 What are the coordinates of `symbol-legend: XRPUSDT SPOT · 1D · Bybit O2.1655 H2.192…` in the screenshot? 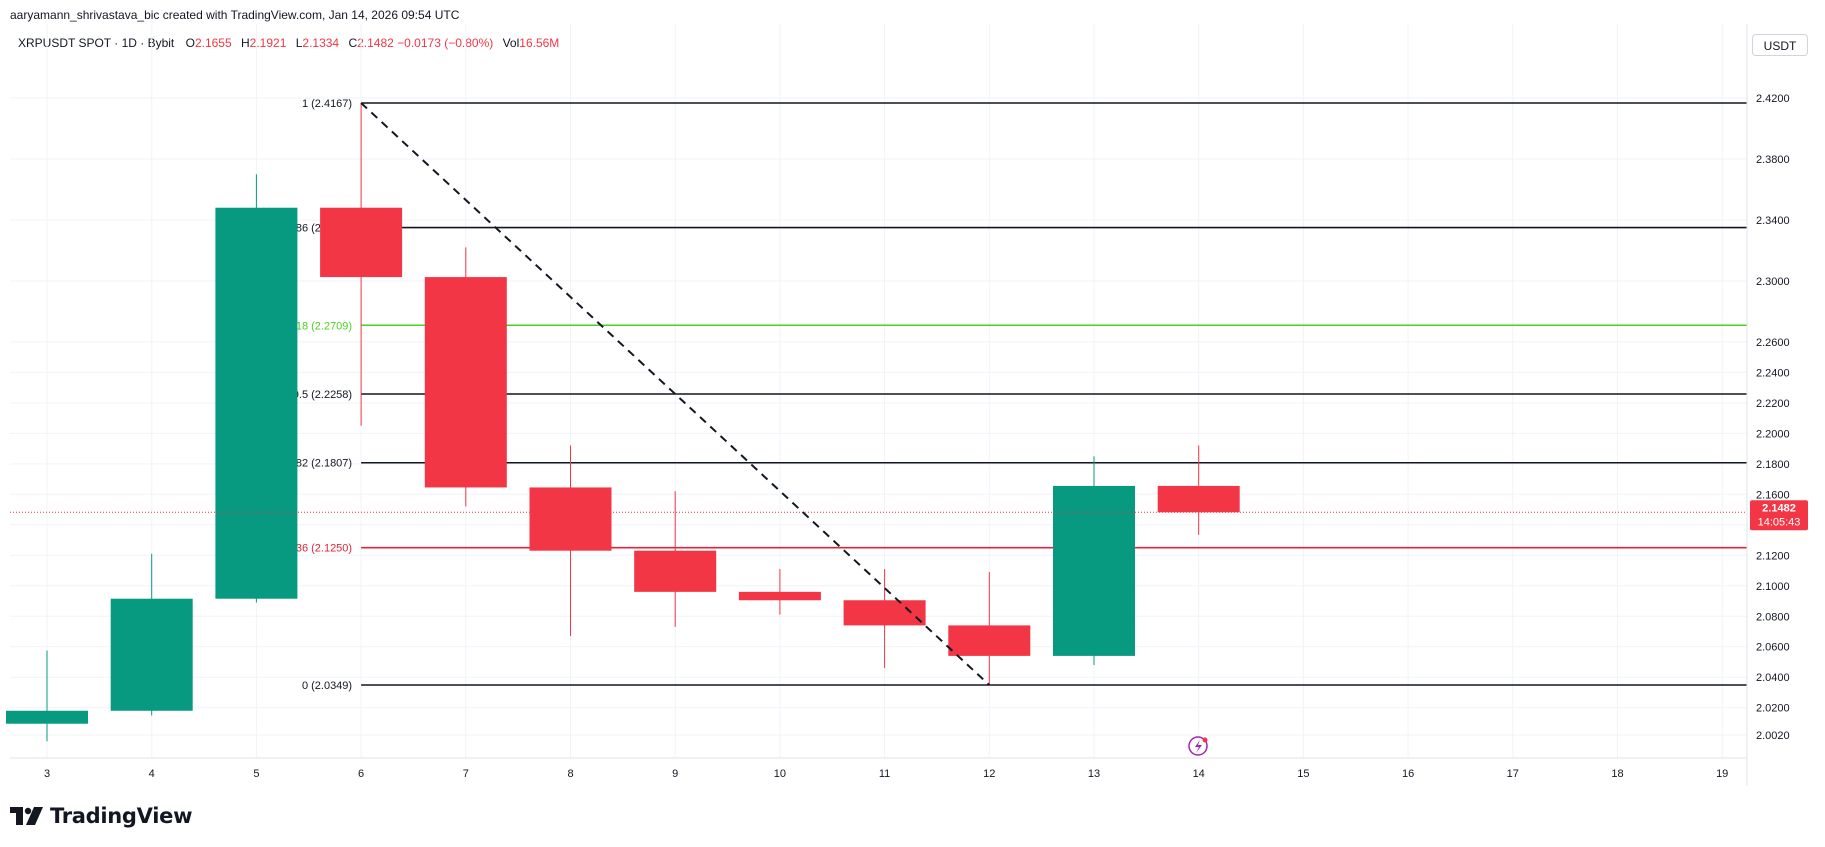 It's located at (291, 43).